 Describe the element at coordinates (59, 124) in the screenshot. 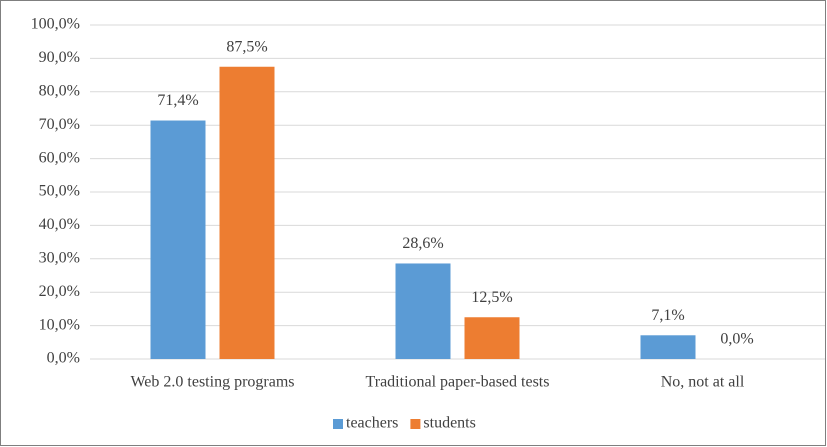

I see `y-tick-label: 70,0%` at that location.